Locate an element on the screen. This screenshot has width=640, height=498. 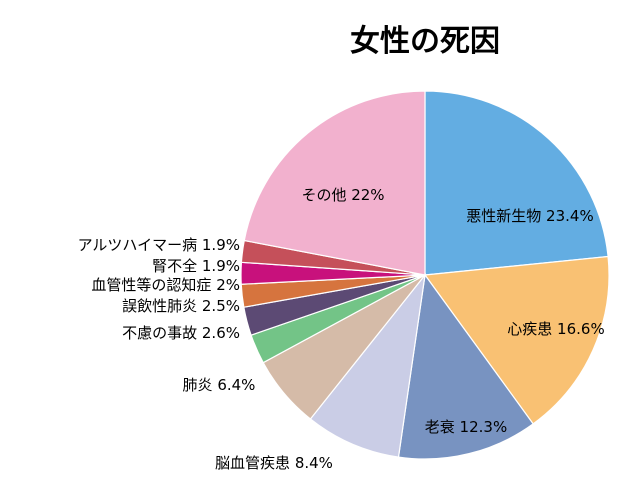
slice-label: 血管性等の認知症 2% is located at coordinates (165, 285).